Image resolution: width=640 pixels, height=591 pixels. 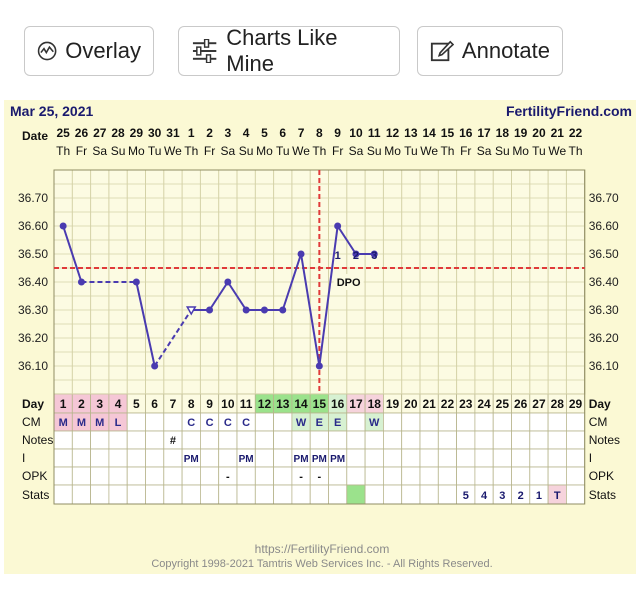 What do you see at coordinates (539, 404) in the screenshot?
I see `cycle-day: 27` at bounding box center [539, 404].